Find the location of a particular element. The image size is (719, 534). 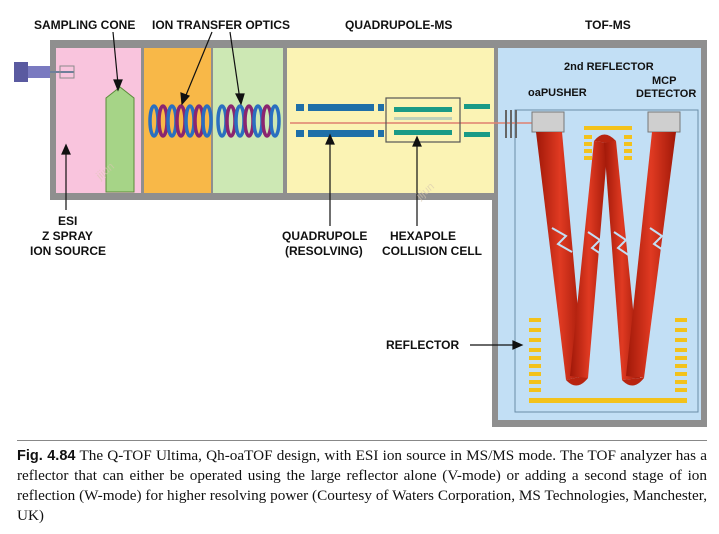

main-reflector is located at coordinates (608, 360).